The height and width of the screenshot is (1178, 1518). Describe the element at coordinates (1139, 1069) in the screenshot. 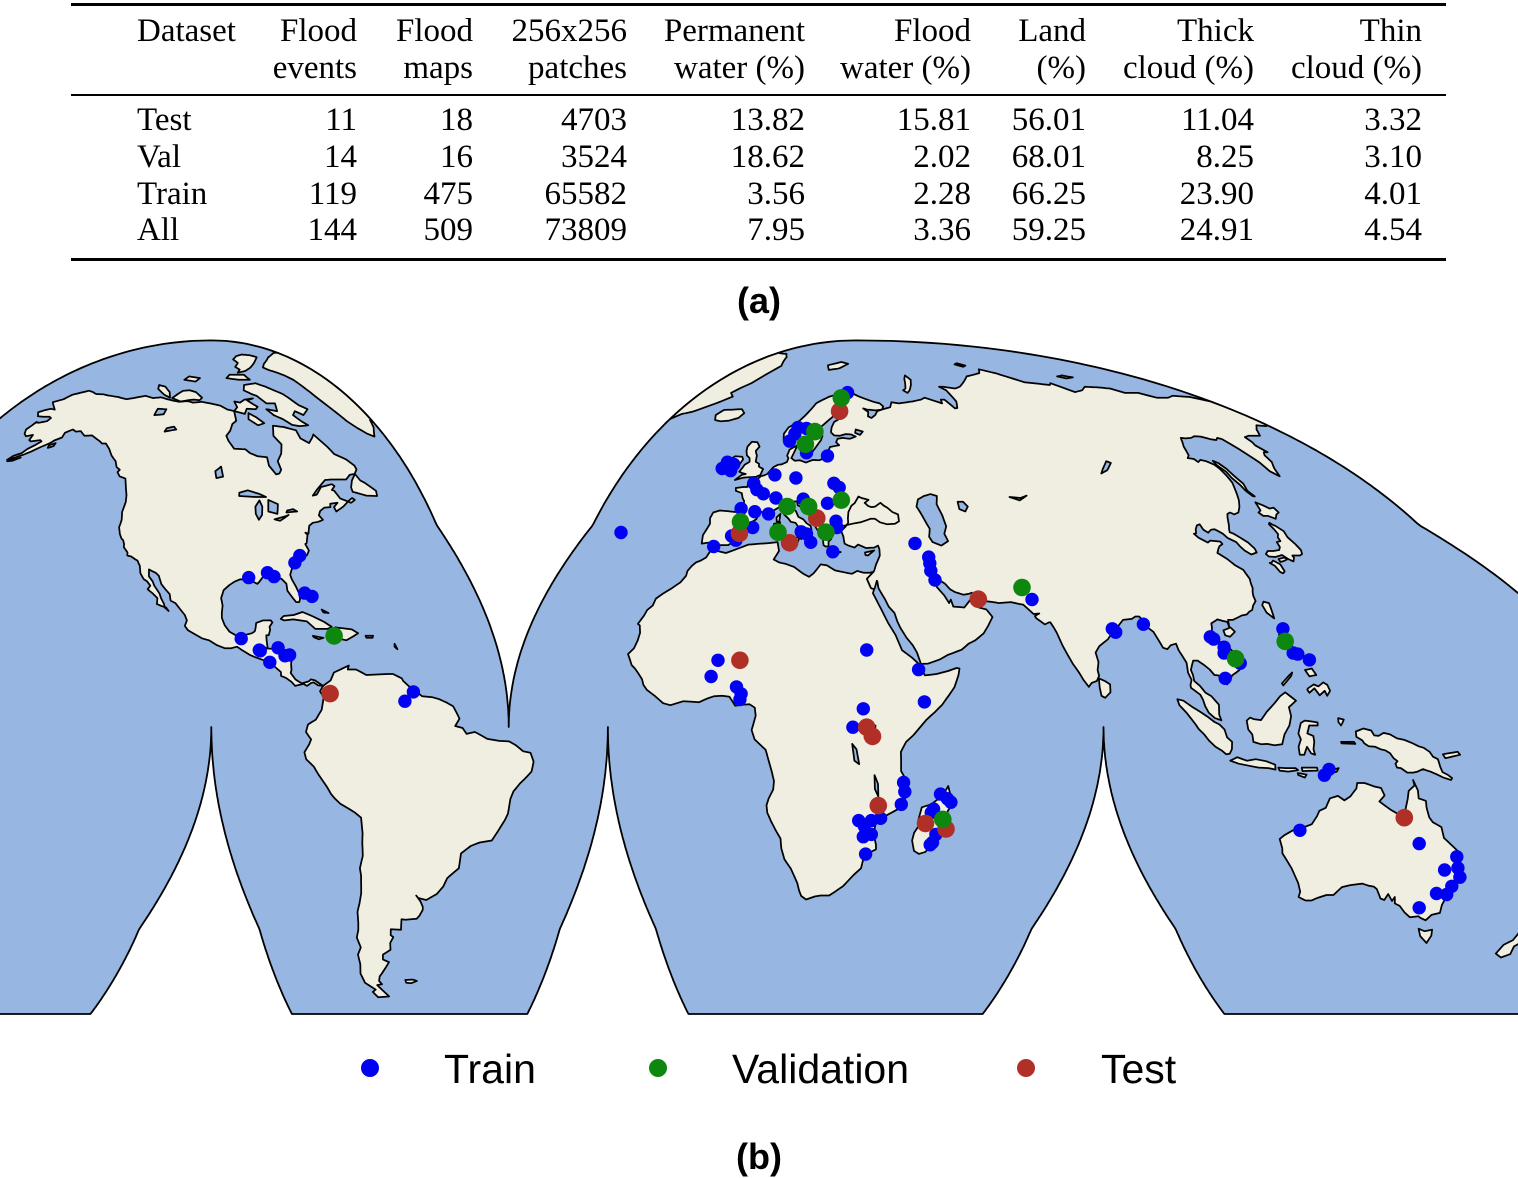

I see `svg-text: Test` at that location.